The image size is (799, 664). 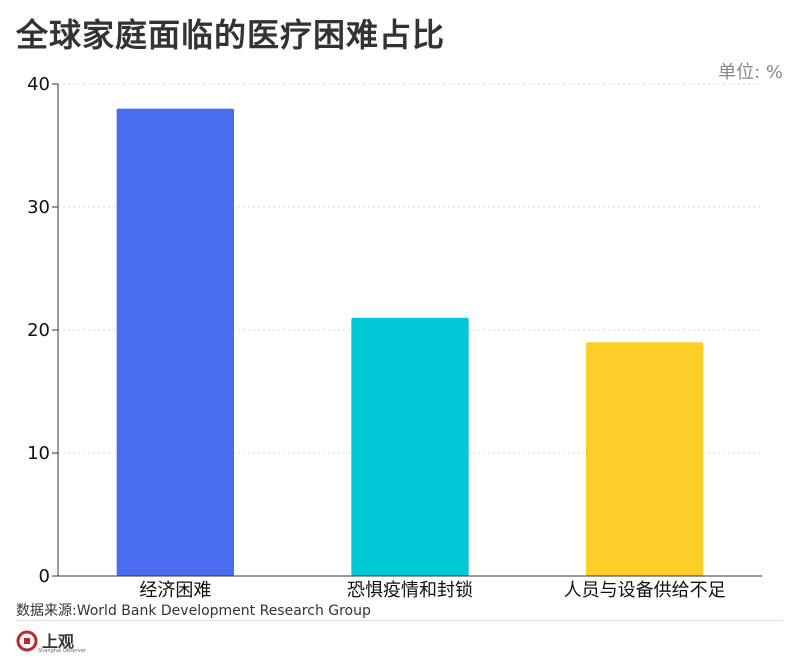 I want to click on x-category-label: 恐惧疫情和封锁, so click(x=410, y=590).